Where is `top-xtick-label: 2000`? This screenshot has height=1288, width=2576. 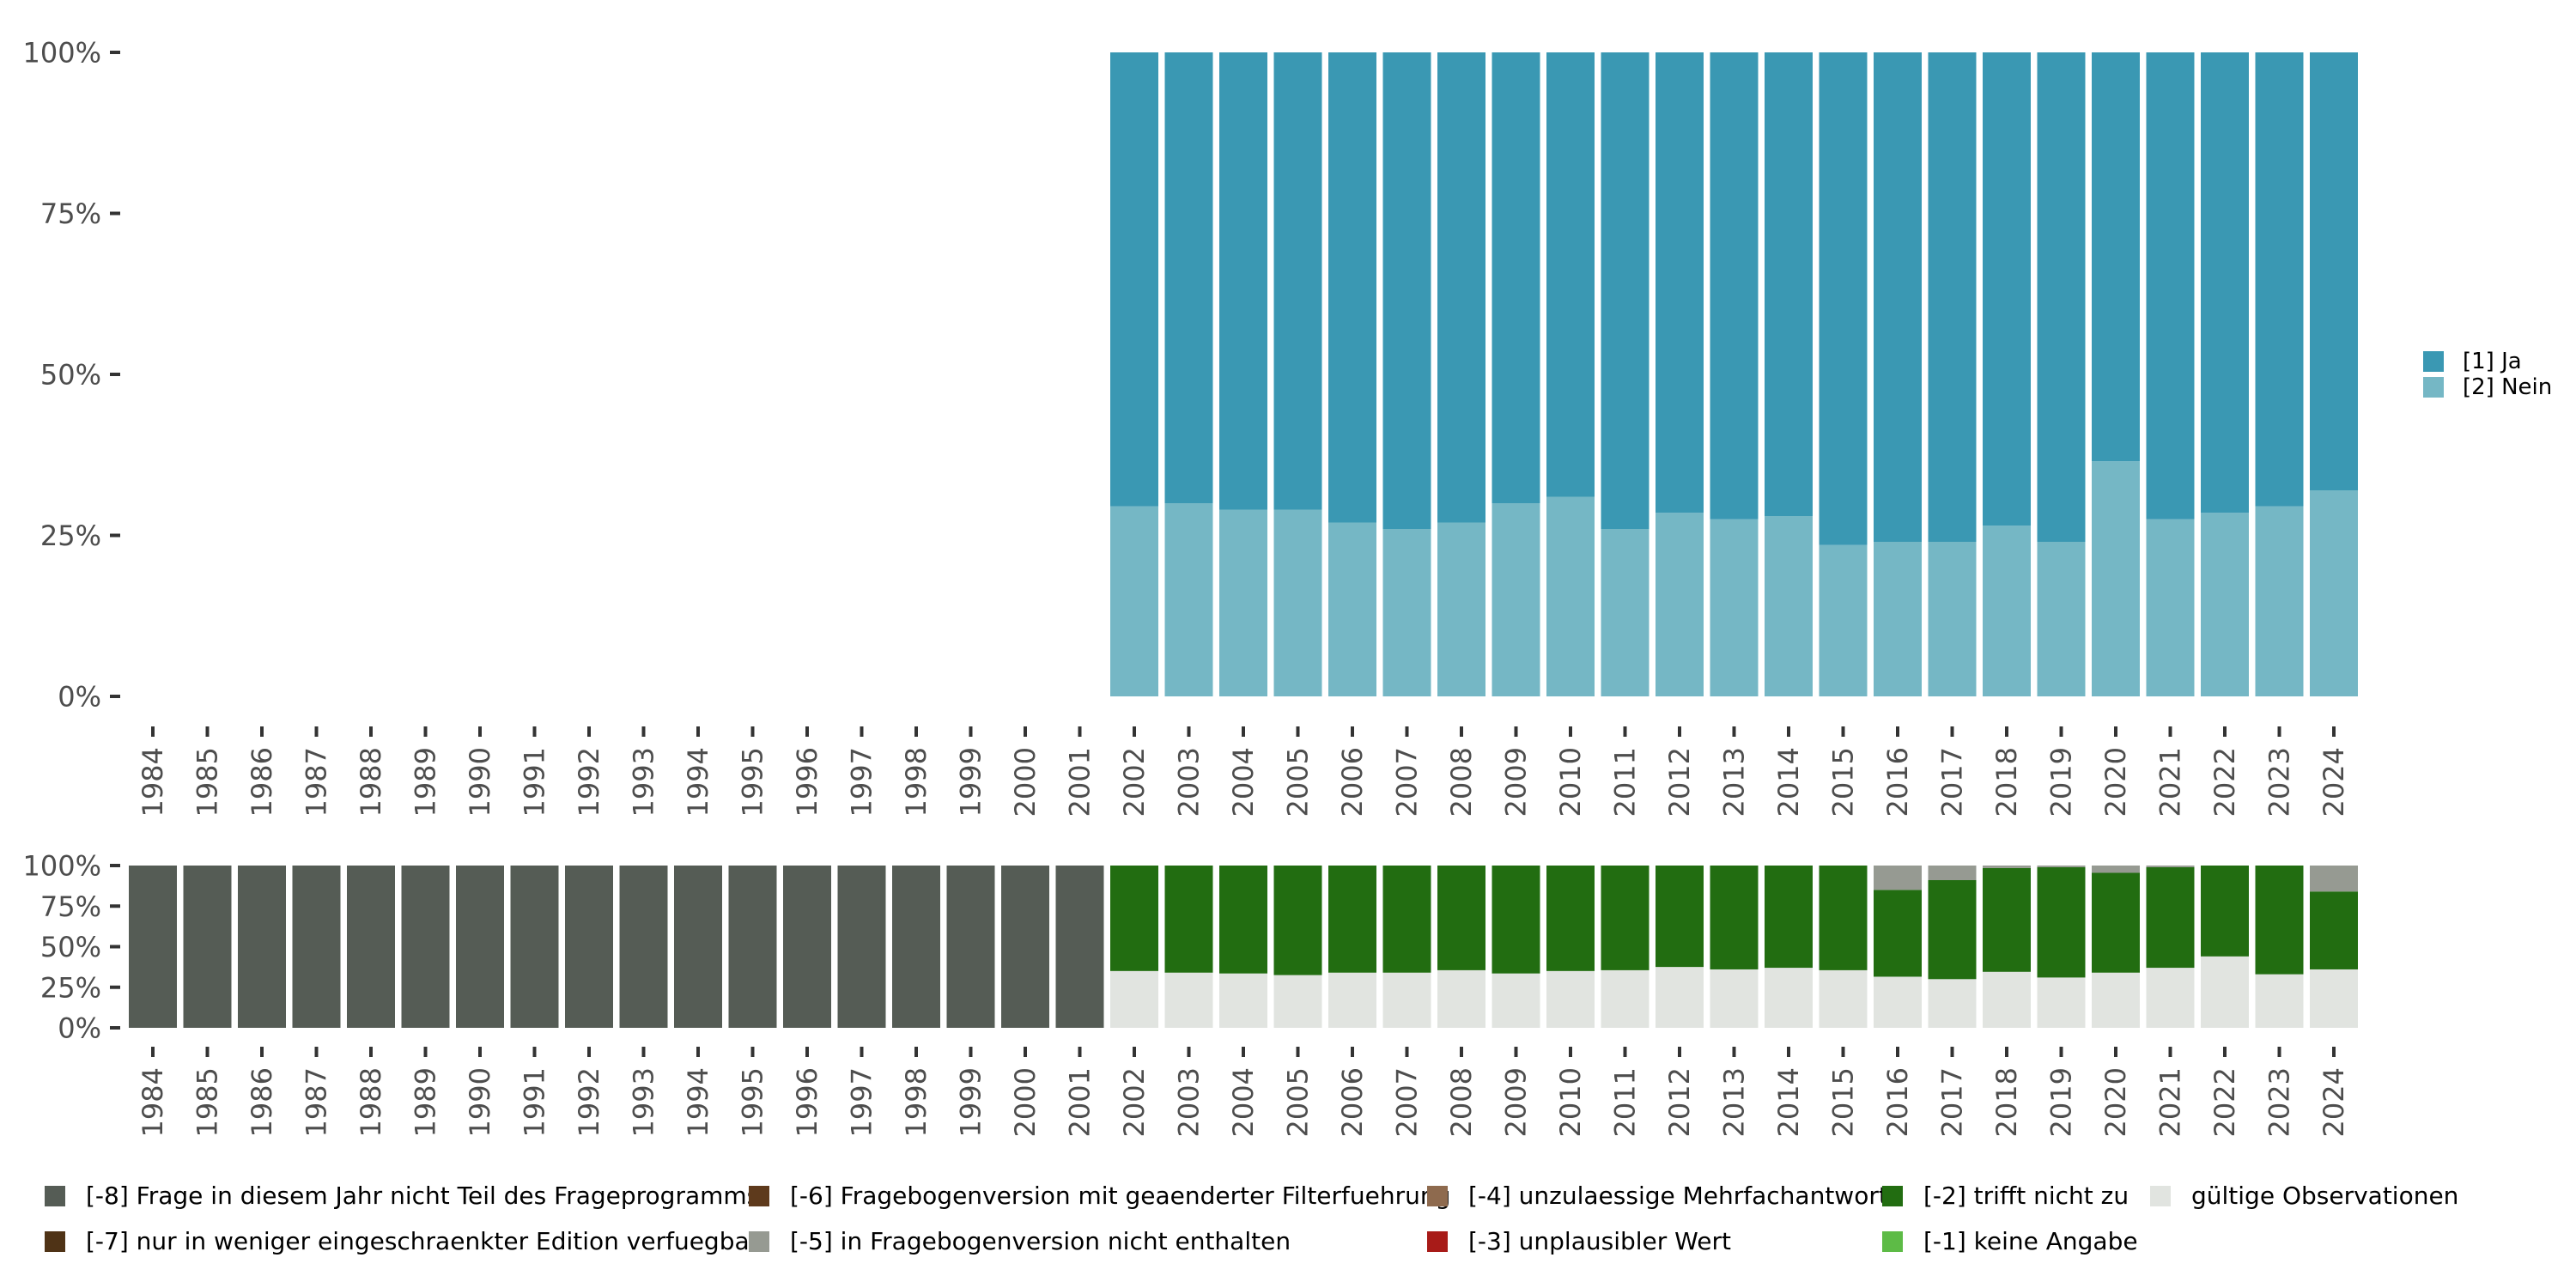 top-xtick-label: 2000 is located at coordinates (1025, 782).